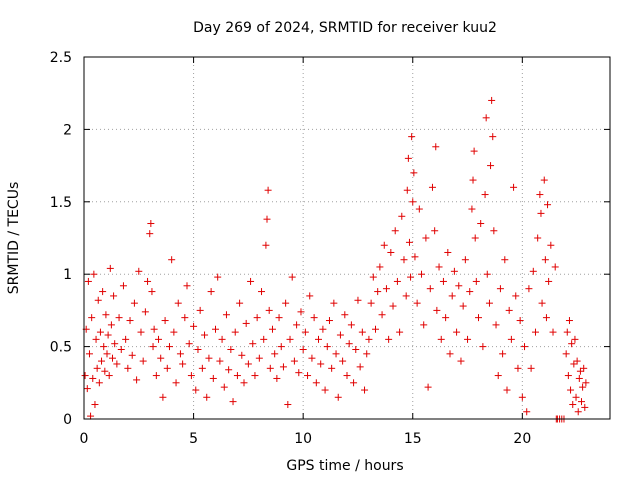 The height and width of the screenshot is (480, 640). I want to click on x-tick-label: 5, so click(193, 439).